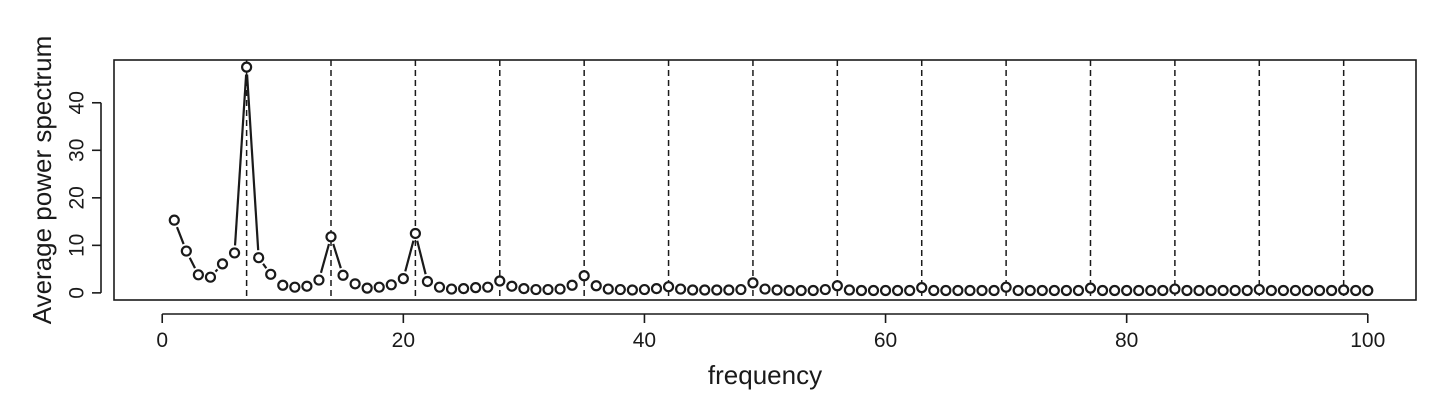 The image size is (1444, 404). What do you see at coordinates (403, 340) in the screenshot?
I see `x-tick-label: 20` at bounding box center [403, 340].